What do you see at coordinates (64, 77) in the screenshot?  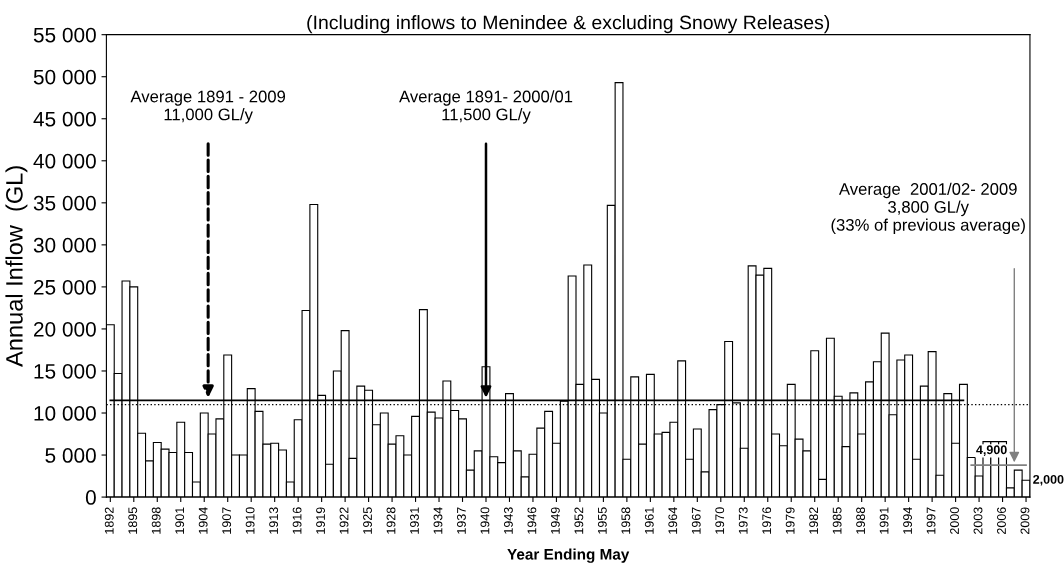 I see `y-tick-label: 50 000` at bounding box center [64, 77].